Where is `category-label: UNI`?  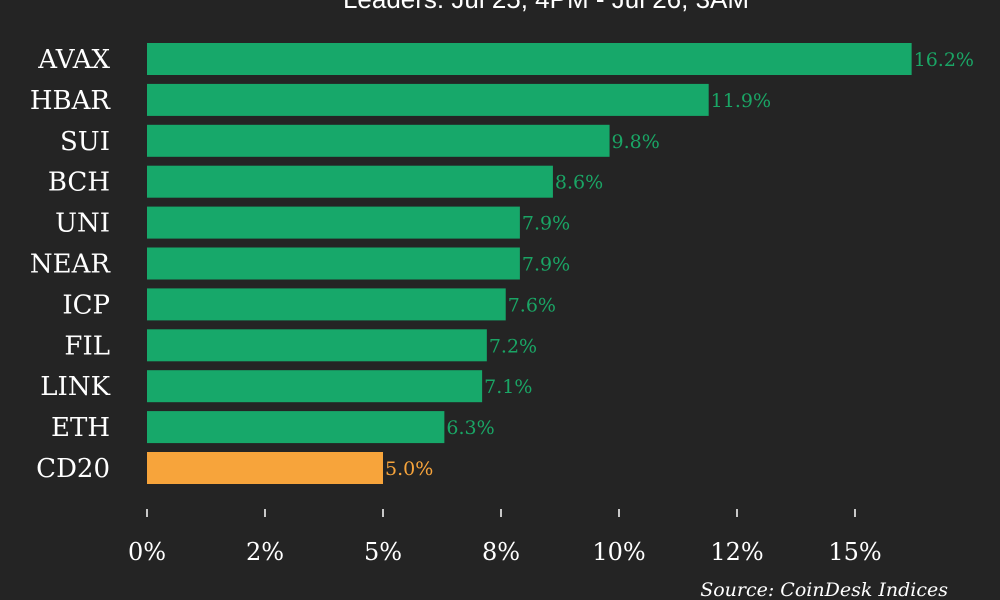
category-label: UNI is located at coordinates (82, 224).